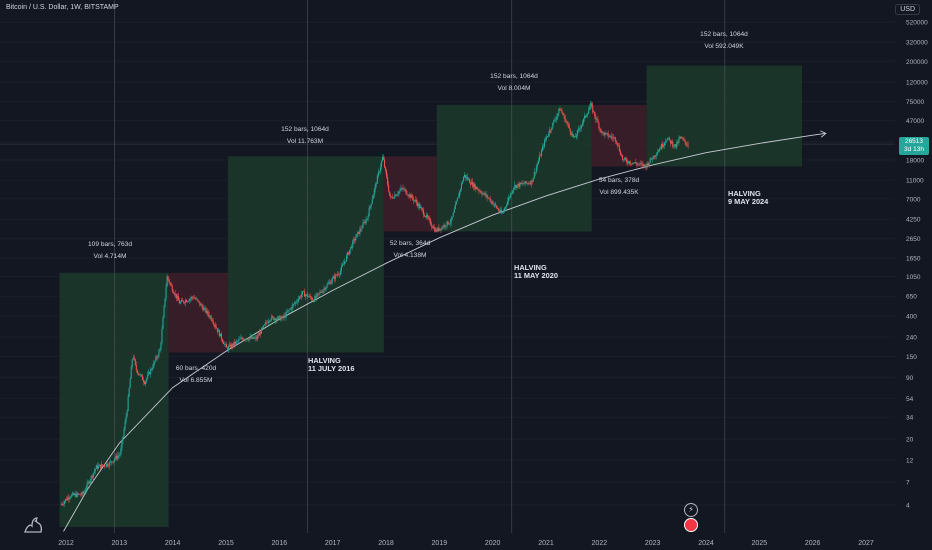  I want to click on x-tick-label: 2015, so click(226, 543).